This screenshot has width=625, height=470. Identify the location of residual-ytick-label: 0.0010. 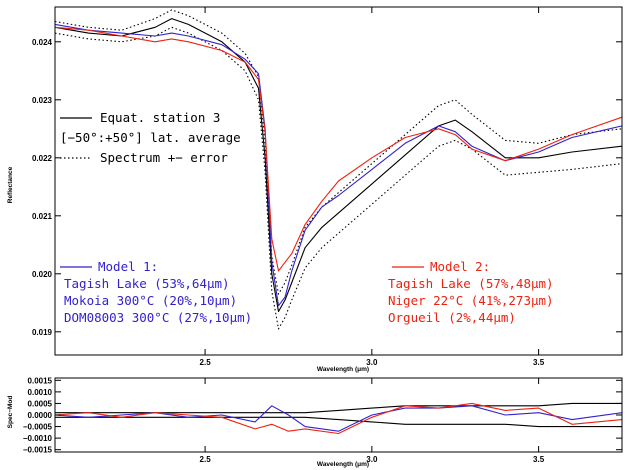
(40, 392).